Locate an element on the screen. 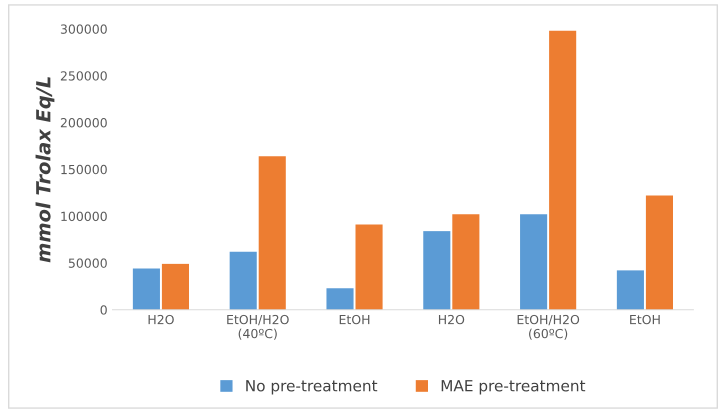 The image size is (726, 413). y-tick-label: 250000 is located at coordinates (83, 76).